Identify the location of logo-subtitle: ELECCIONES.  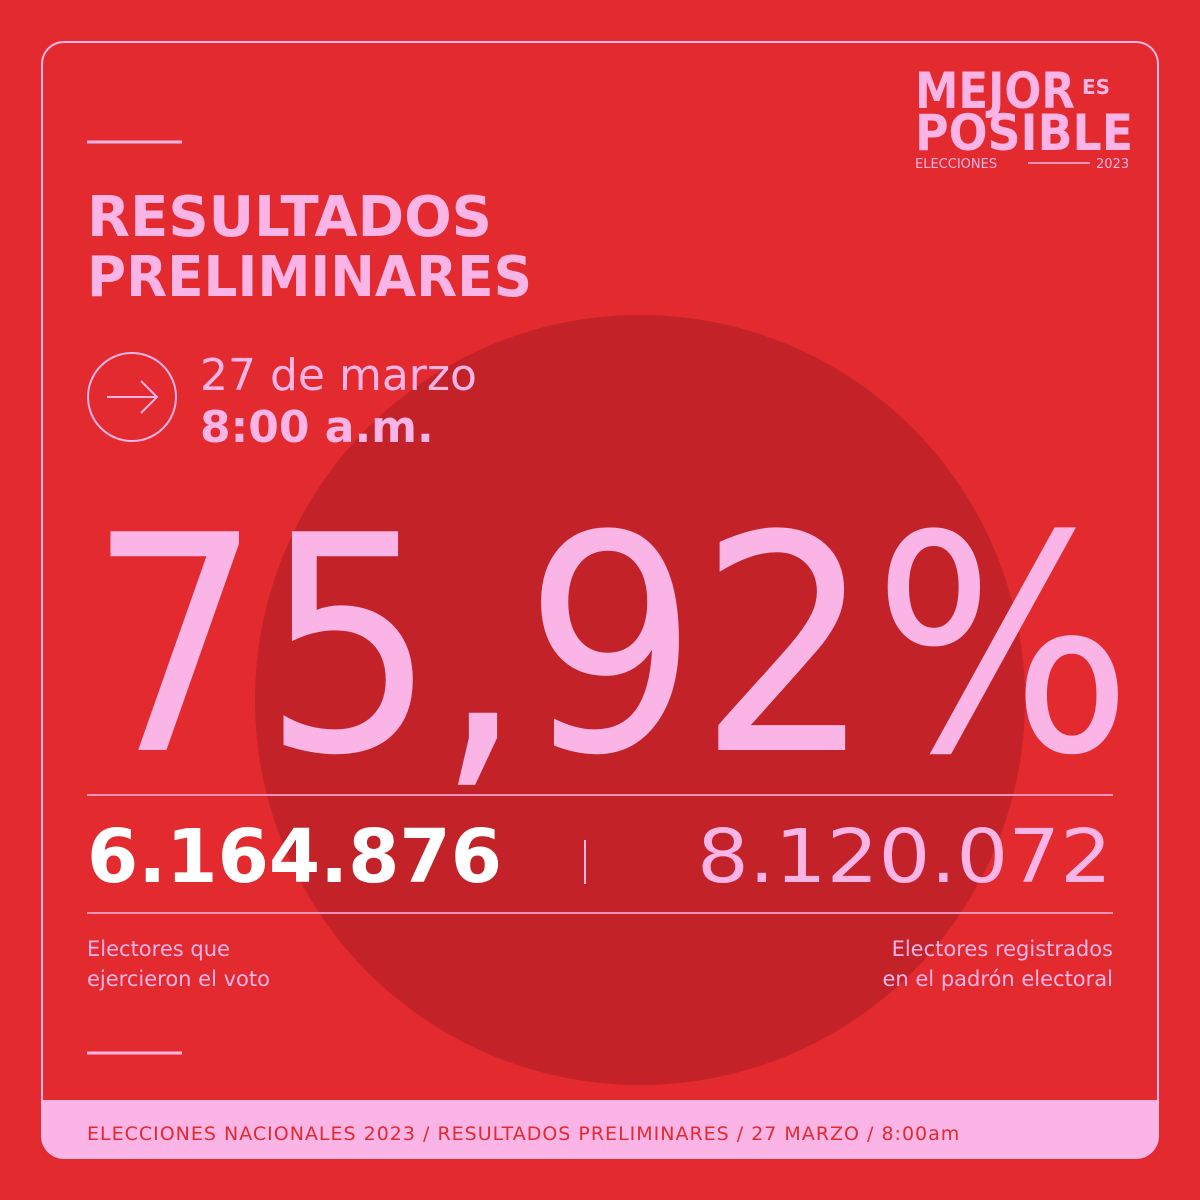
(956, 164).